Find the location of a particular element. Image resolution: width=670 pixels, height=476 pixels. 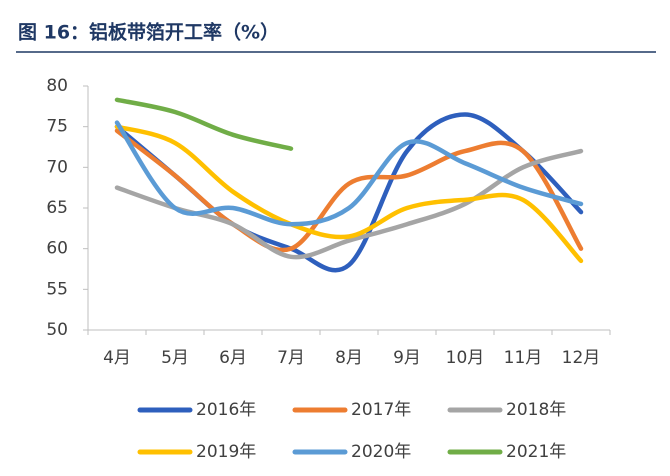

y-tick-label: 60 is located at coordinates (57, 249).